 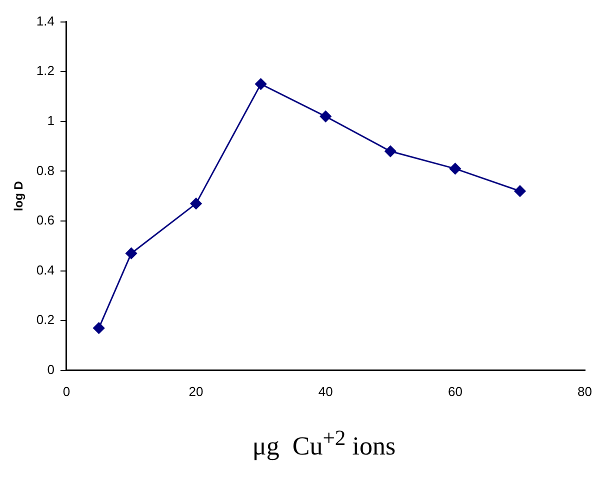 I want to click on y-tick-label: 0.2, so click(x=45, y=320).